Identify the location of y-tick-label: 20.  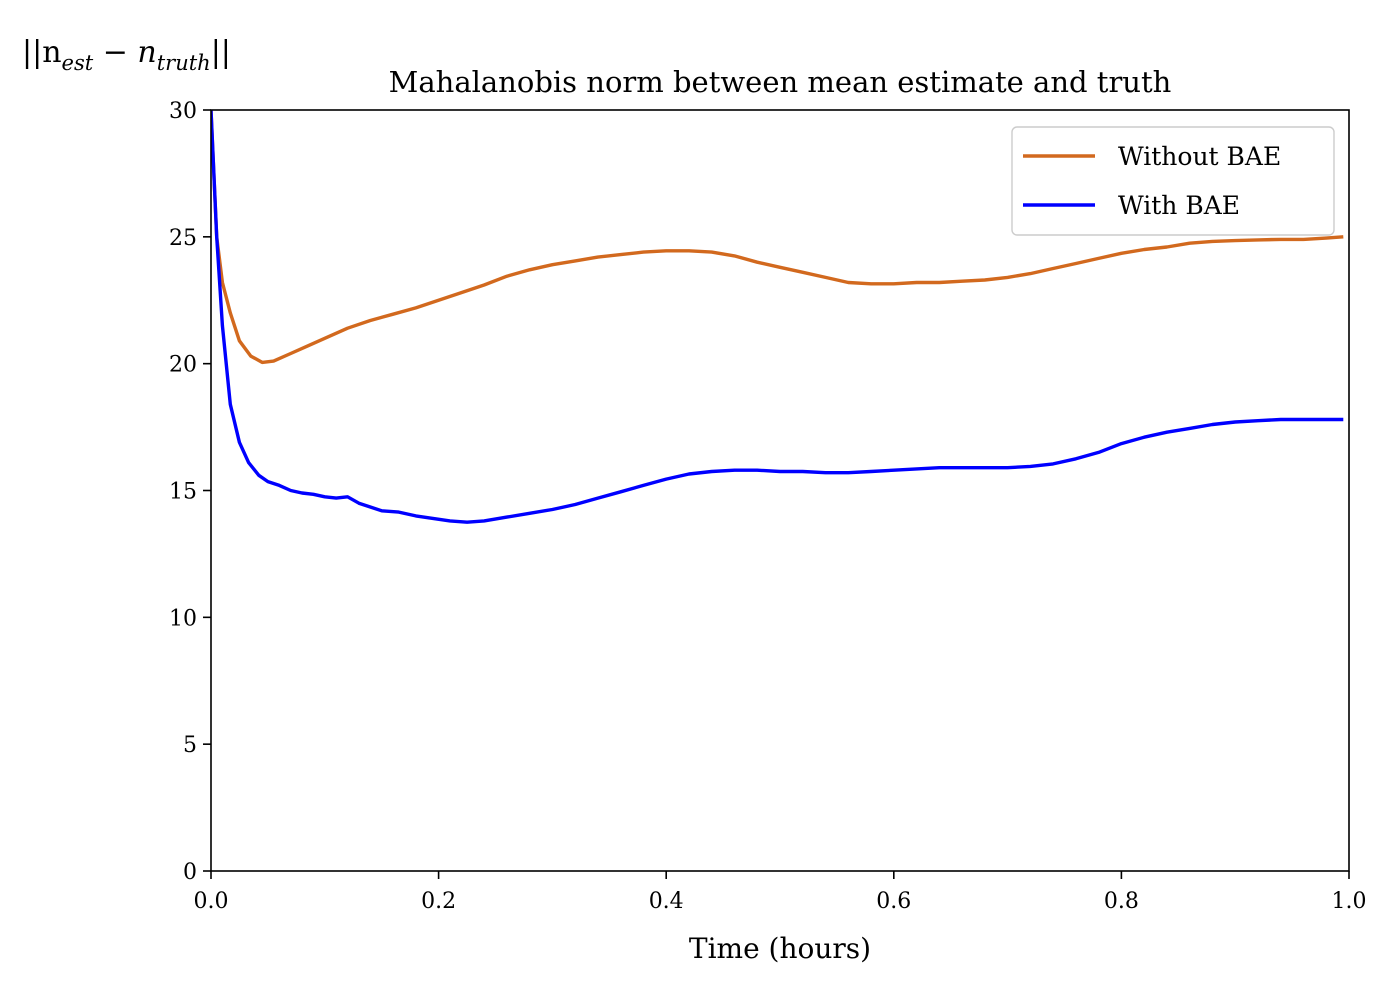
(183, 365).